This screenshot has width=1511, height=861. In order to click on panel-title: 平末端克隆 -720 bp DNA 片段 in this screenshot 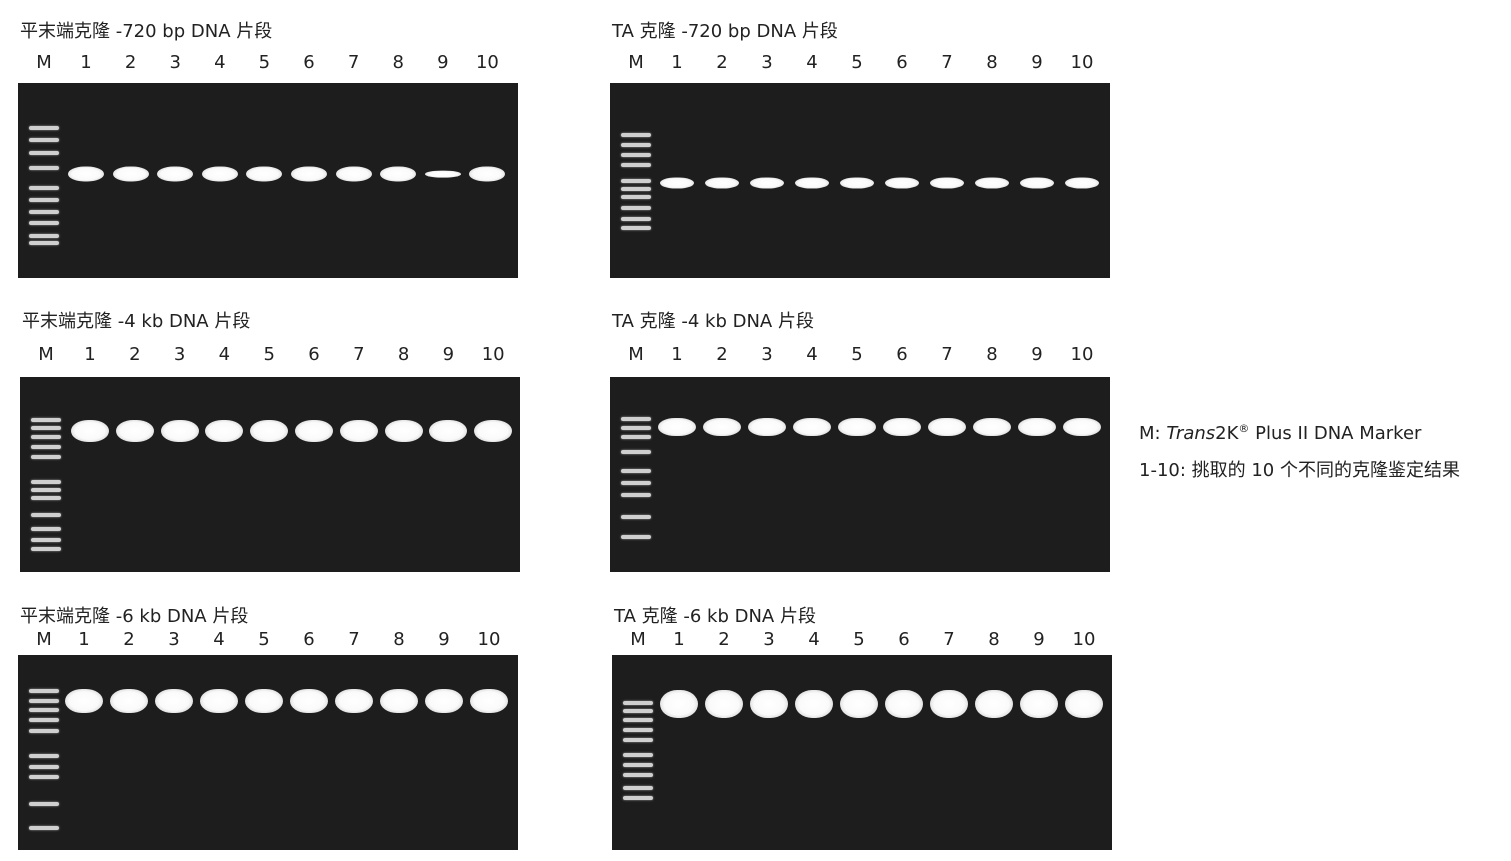, I will do `click(146, 31)`.